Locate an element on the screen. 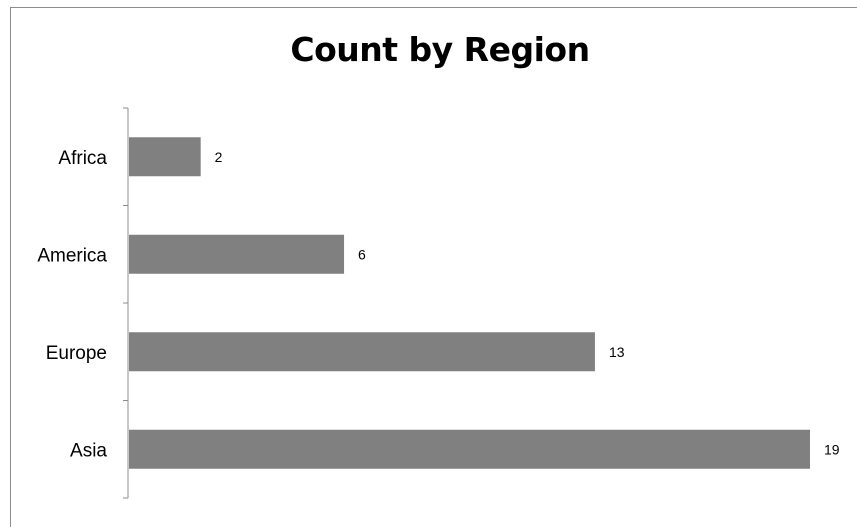 This screenshot has width=857, height=527. category-label-africa: Africa is located at coordinates (82, 158).